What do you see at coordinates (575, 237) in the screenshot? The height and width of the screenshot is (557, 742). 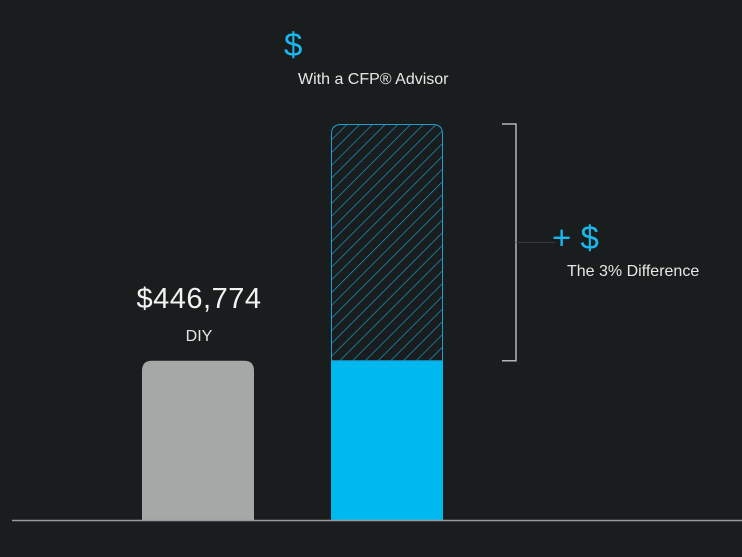 I see `difference-value-label: + $` at bounding box center [575, 237].